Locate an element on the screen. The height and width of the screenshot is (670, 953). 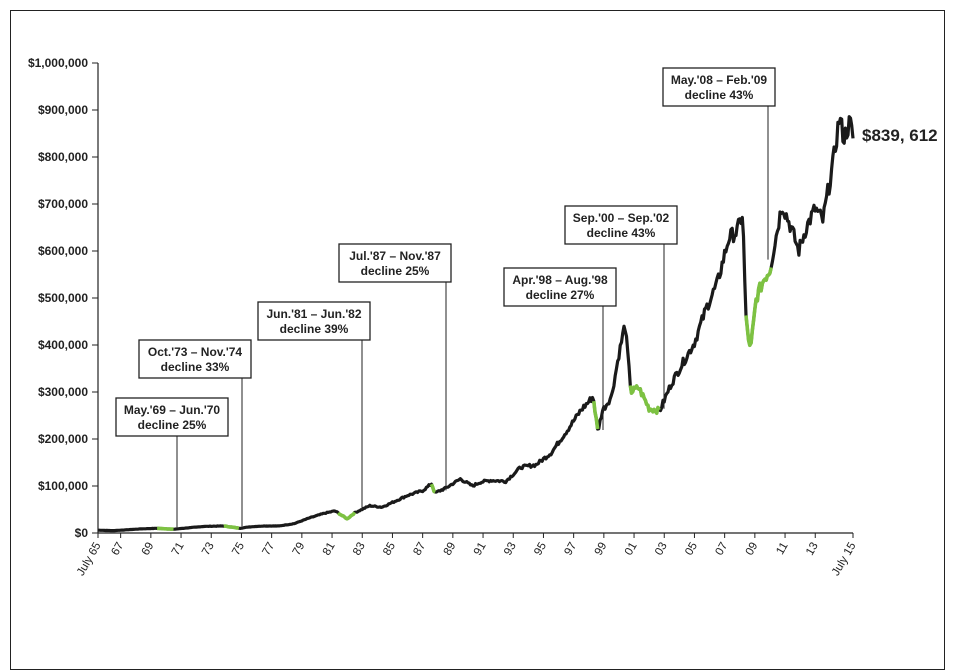
x-tick-label: 09 is located at coordinates (752, 549).